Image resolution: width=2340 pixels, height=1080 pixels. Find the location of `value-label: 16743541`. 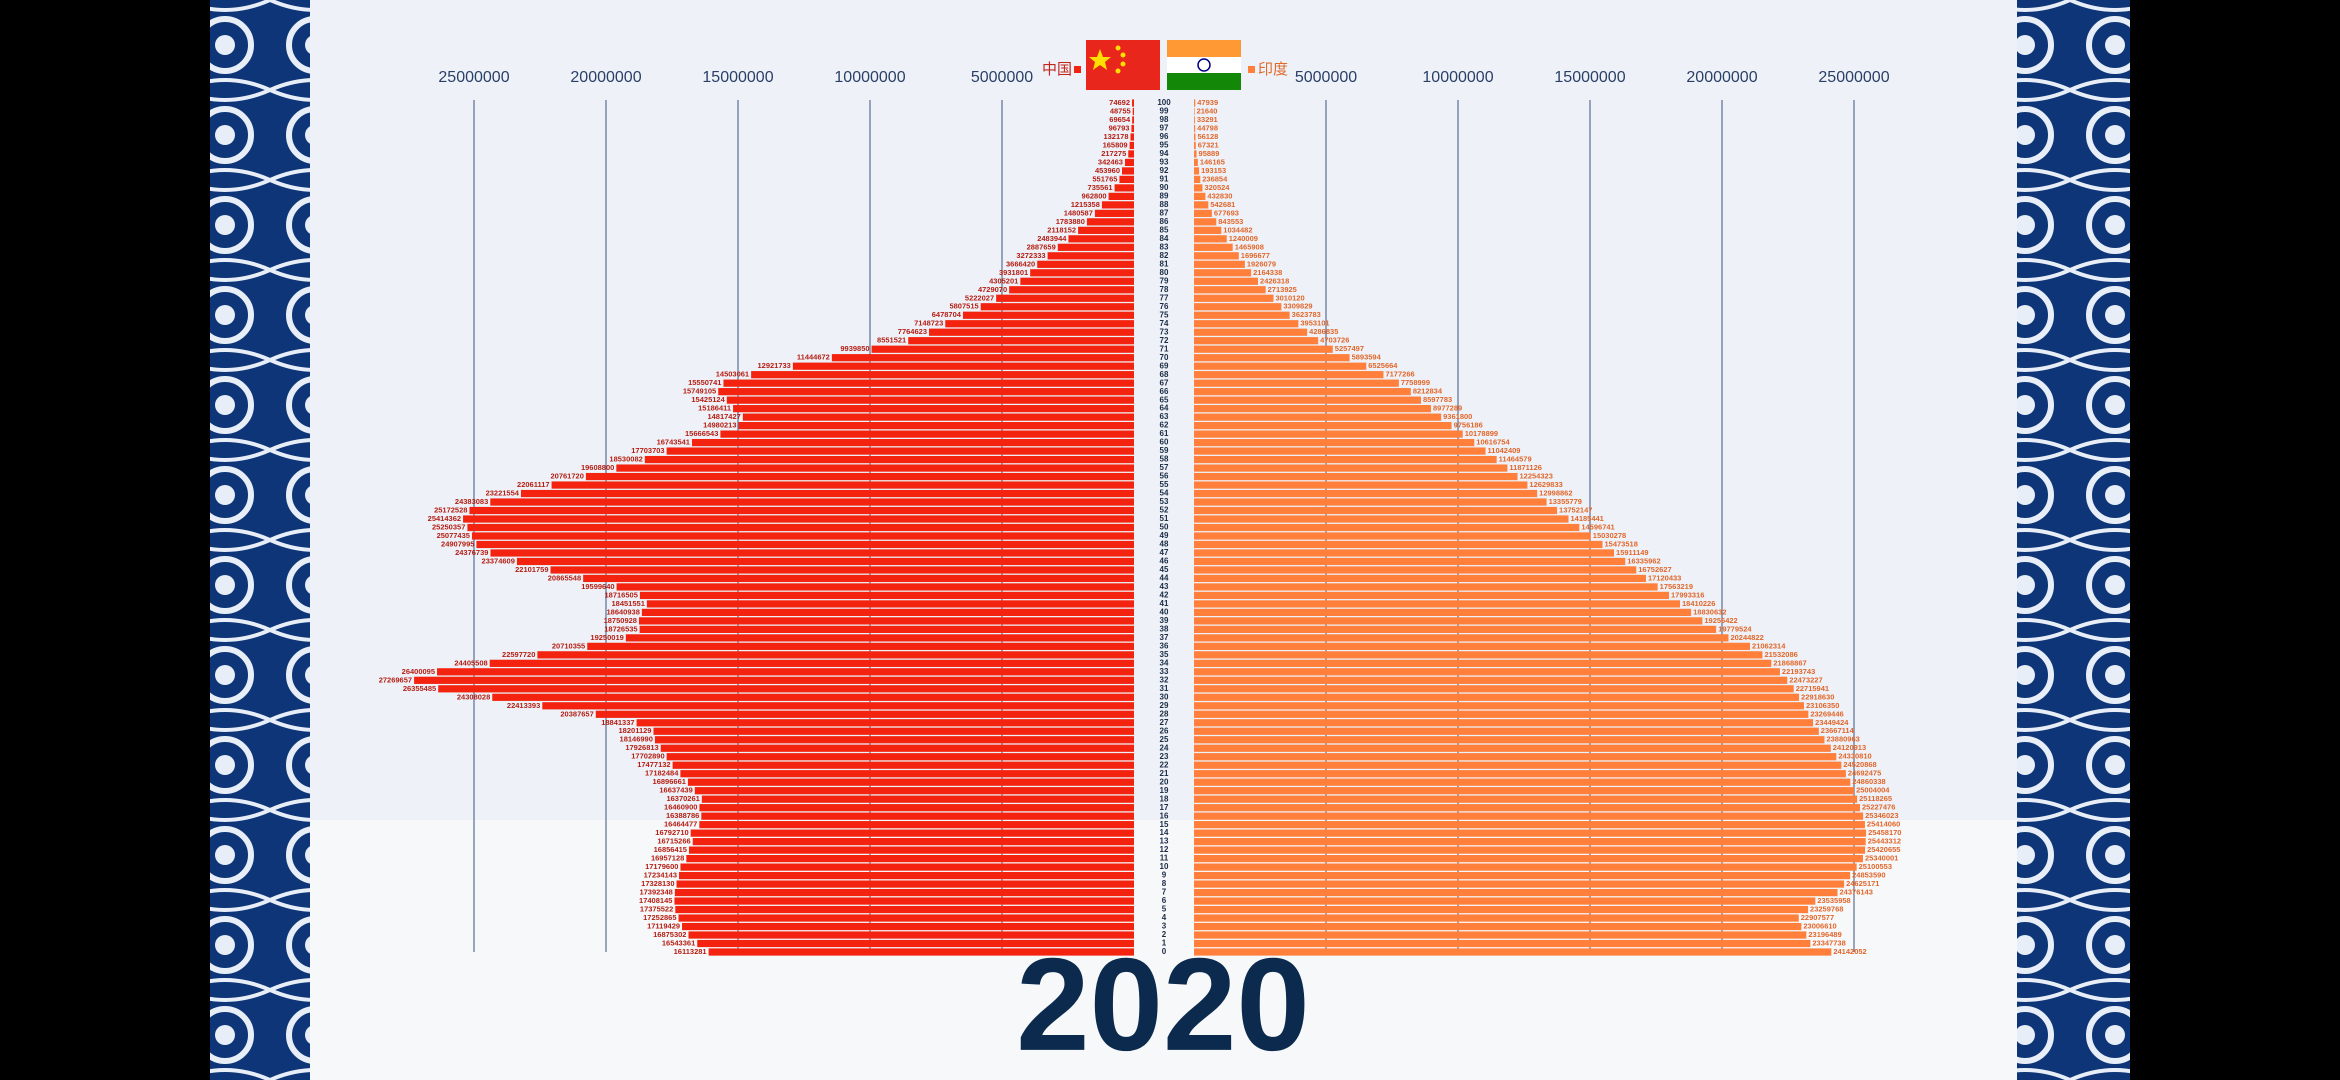

value-label: 16743541 is located at coordinates (673, 442).